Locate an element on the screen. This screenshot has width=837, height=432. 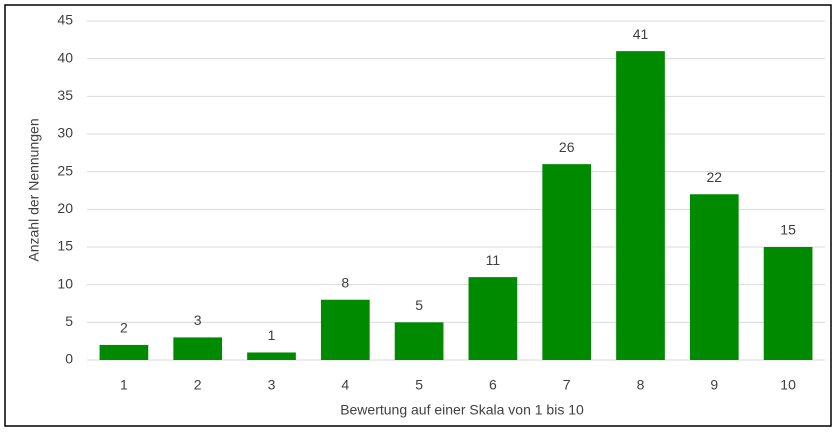
y-tick-label: 0 is located at coordinates (69, 359).